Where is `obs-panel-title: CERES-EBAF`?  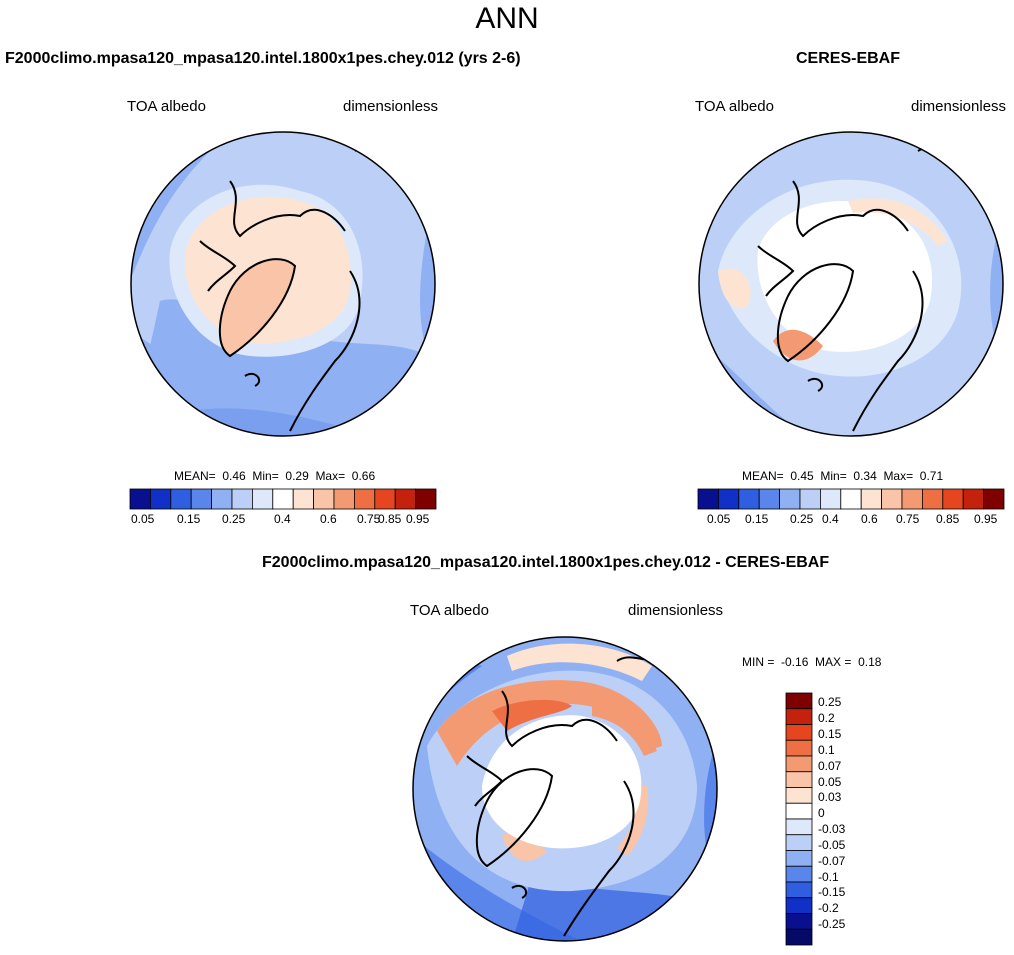
obs-panel-title: CERES-EBAF is located at coordinates (848, 58).